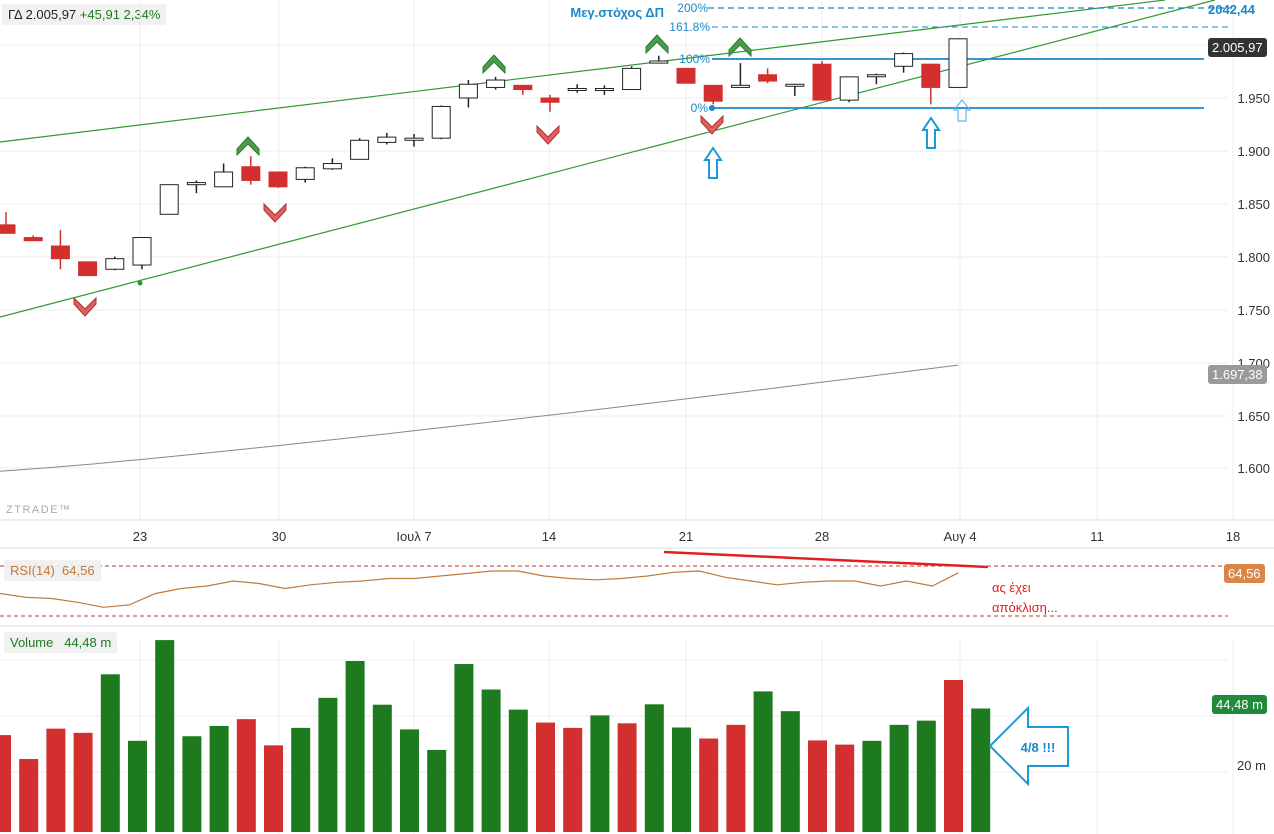  What do you see at coordinates (700, 108) in the screenshot?
I see `fib-0-label: 0%` at bounding box center [700, 108].